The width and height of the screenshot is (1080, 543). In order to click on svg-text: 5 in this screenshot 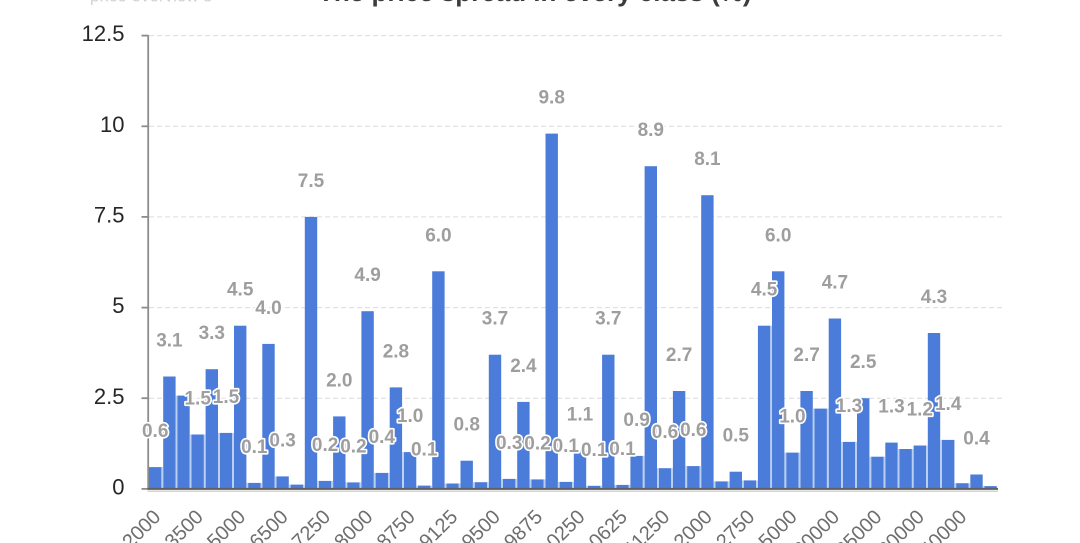, I will do `click(118, 305)`.